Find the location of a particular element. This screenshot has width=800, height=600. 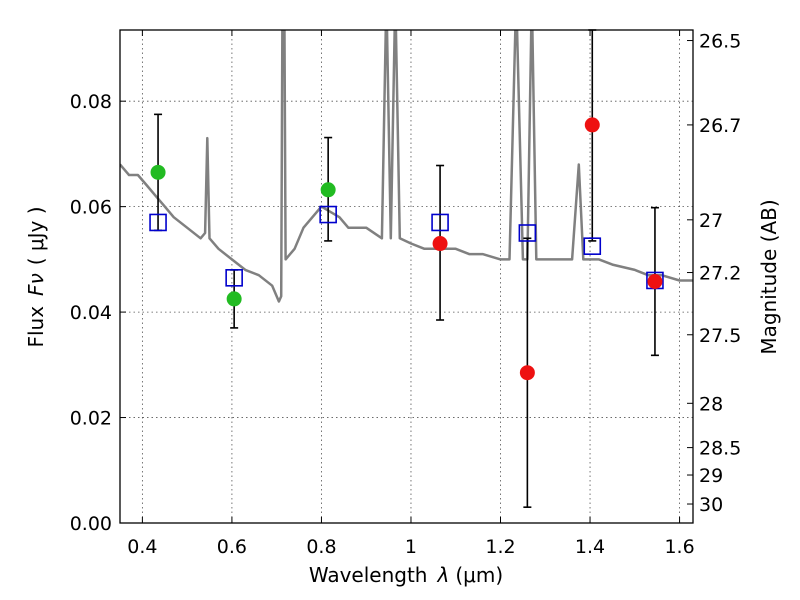

right-tick-label: 27.5 is located at coordinates (720, 336).